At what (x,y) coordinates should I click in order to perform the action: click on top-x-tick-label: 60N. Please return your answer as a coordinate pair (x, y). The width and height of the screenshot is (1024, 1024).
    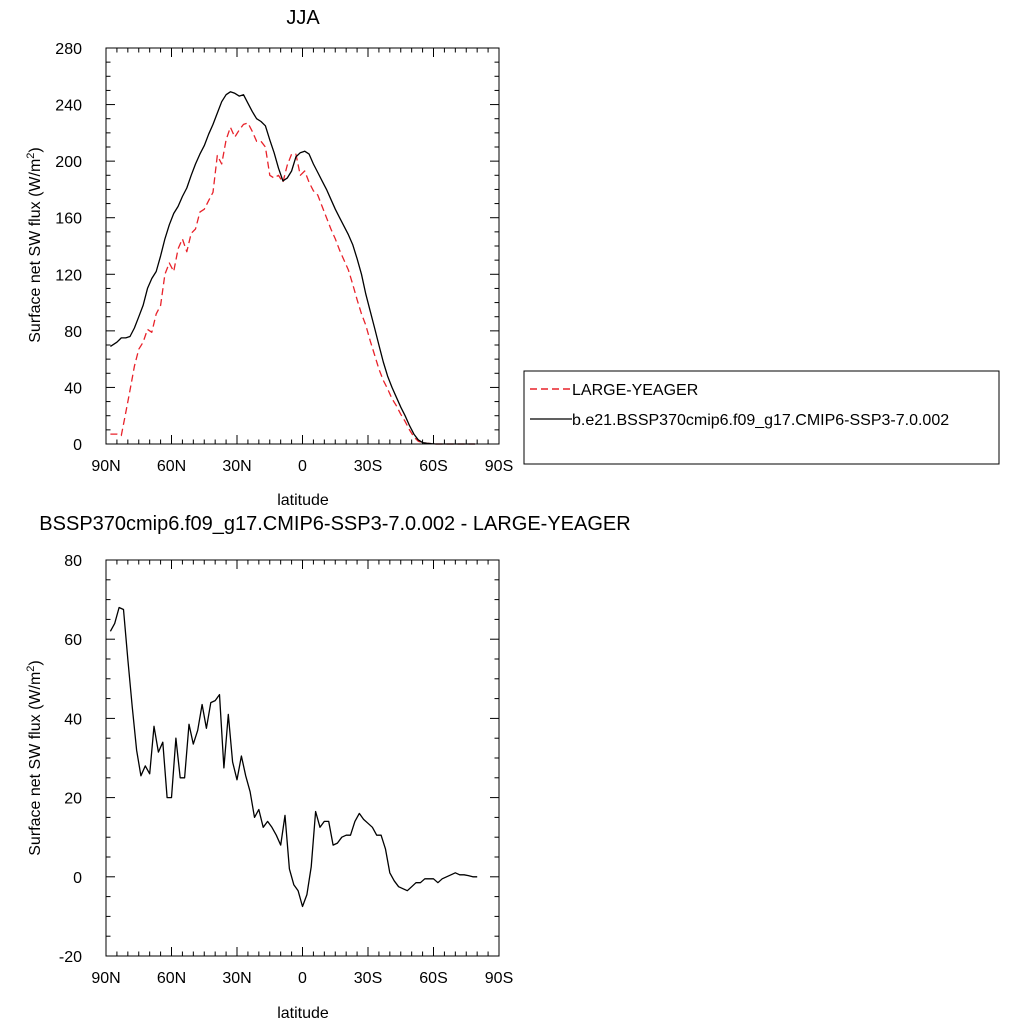
    Looking at the image, I should click on (171, 466).